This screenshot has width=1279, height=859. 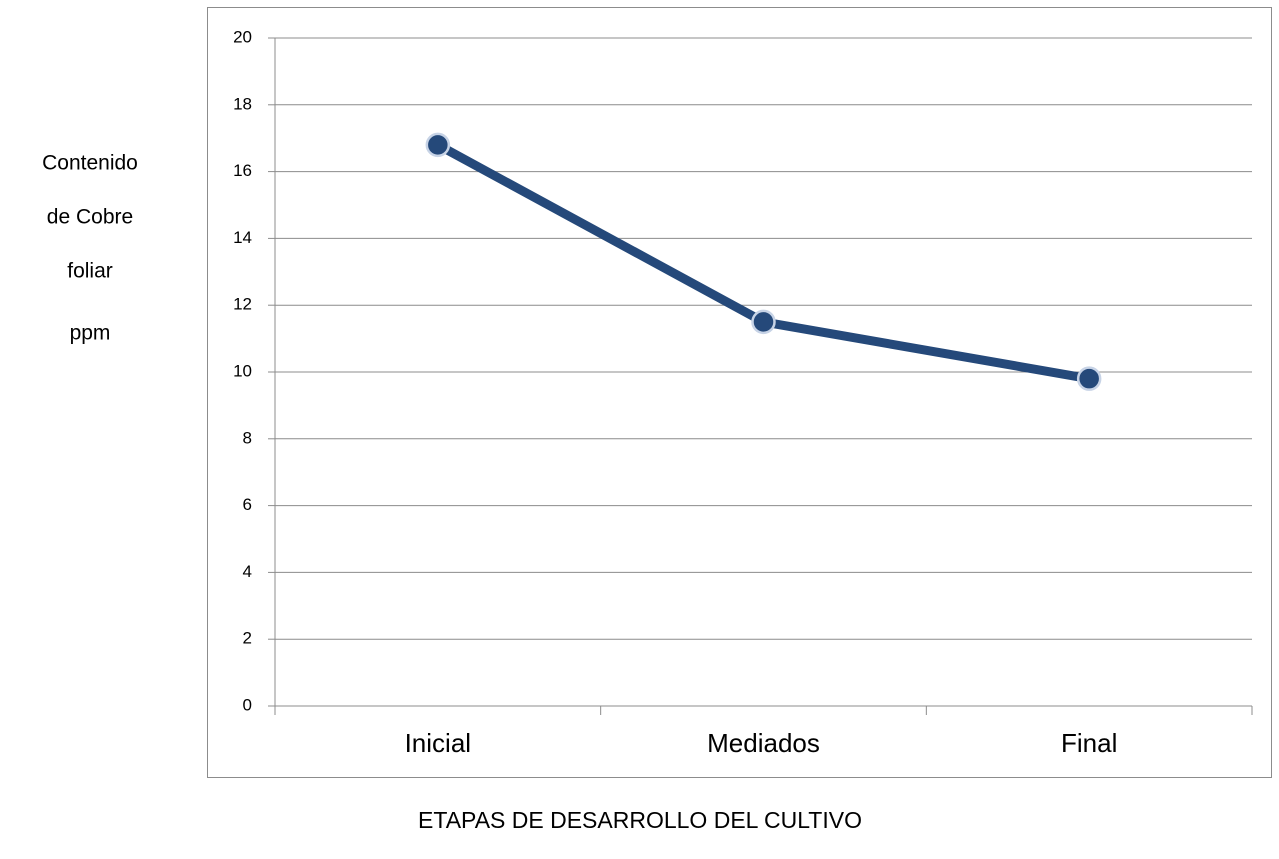 What do you see at coordinates (90, 271) in the screenshot?
I see `y-axis-label: foliar` at bounding box center [90, 271].